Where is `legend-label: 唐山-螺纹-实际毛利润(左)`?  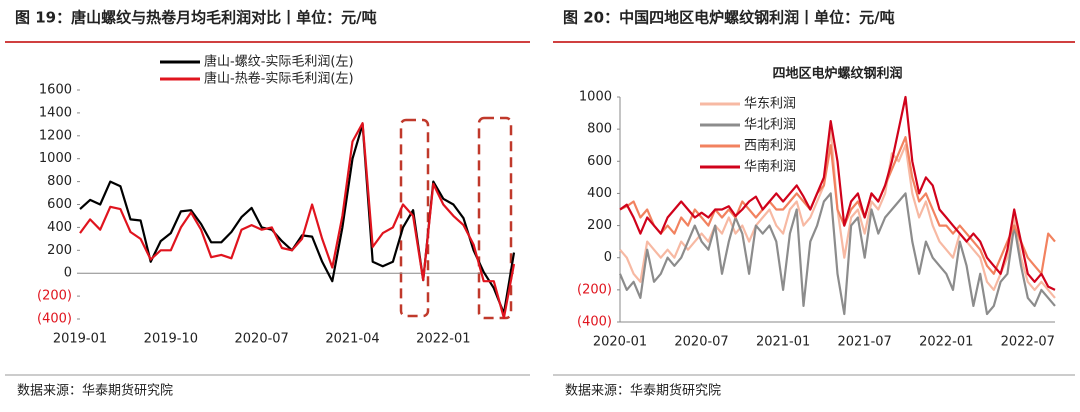 legend-label: 唐山-螺纹-实际毛利润(左) is located at coordinates (279, 62).